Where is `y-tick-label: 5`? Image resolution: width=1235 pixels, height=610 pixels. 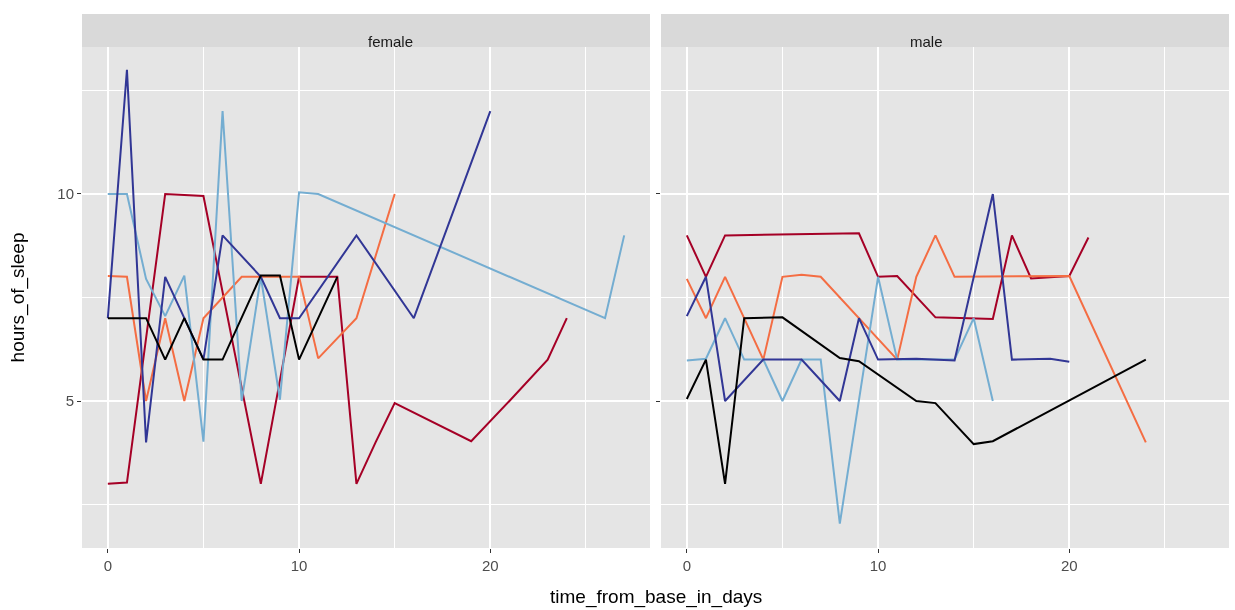 y-tick-label: 5 is located at coordinates (69, 401).